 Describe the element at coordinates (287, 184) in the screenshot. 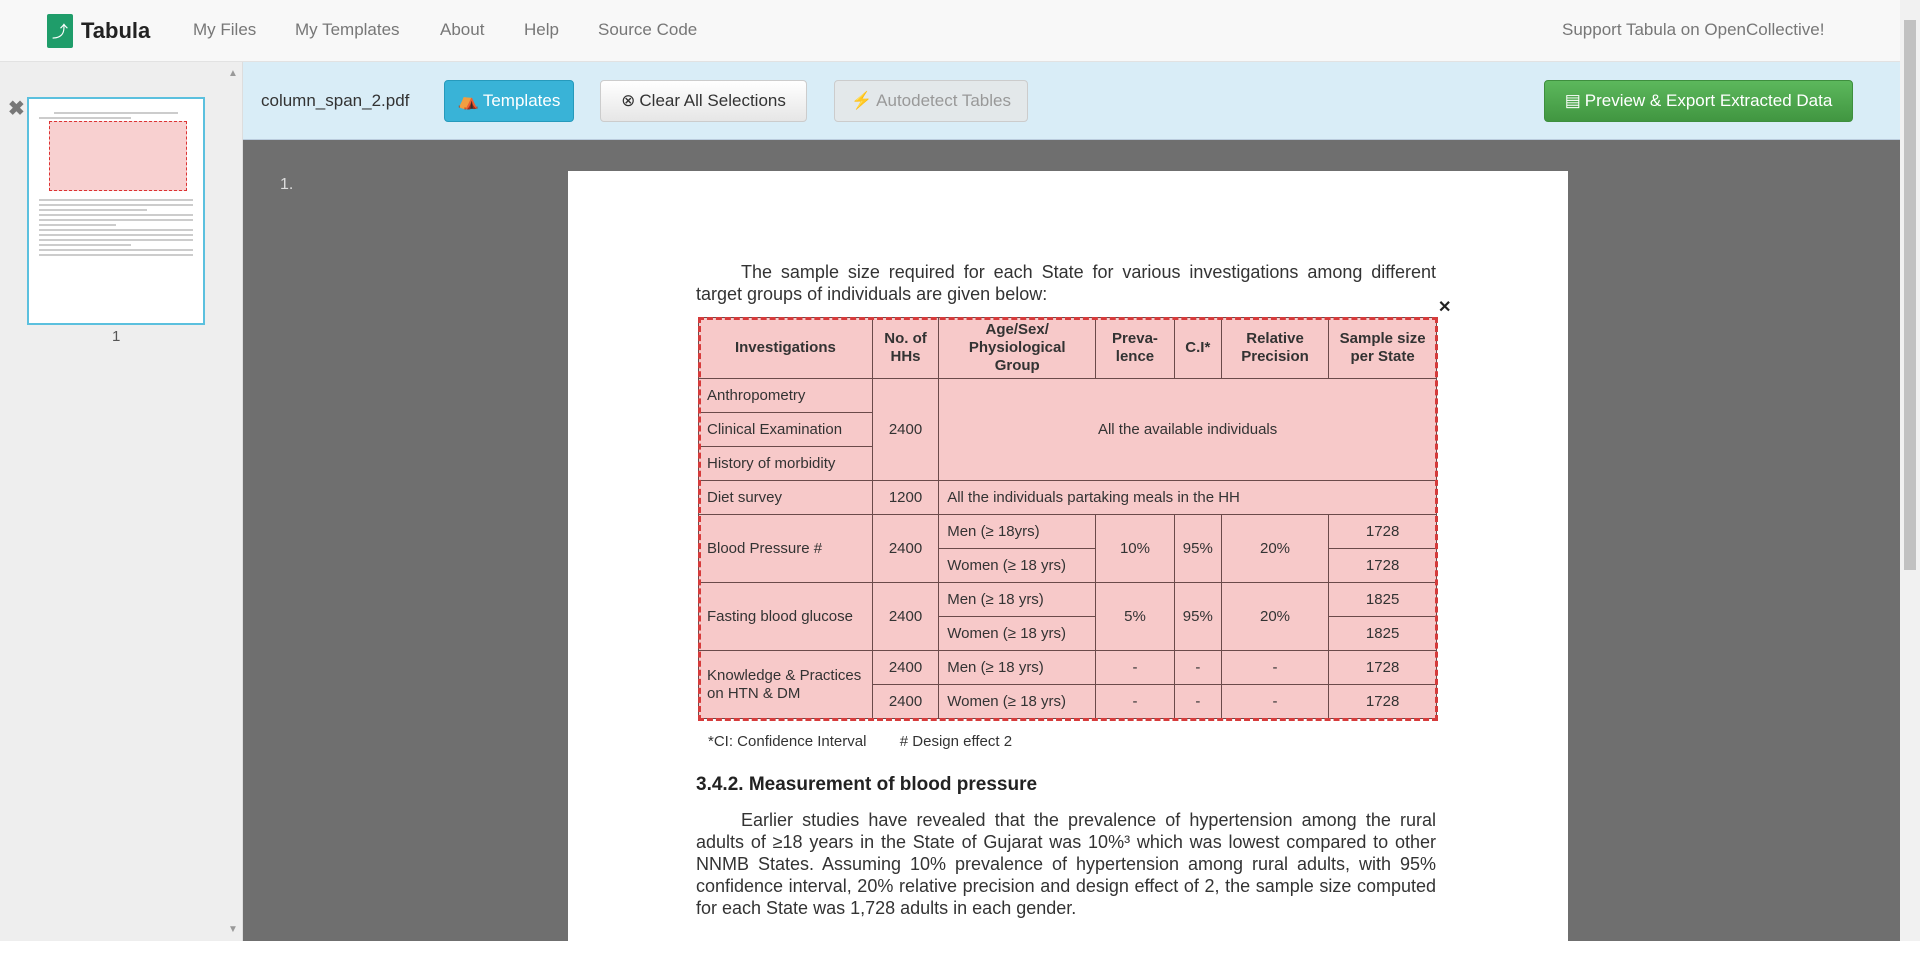

I see `page-number: 1.` at that location.